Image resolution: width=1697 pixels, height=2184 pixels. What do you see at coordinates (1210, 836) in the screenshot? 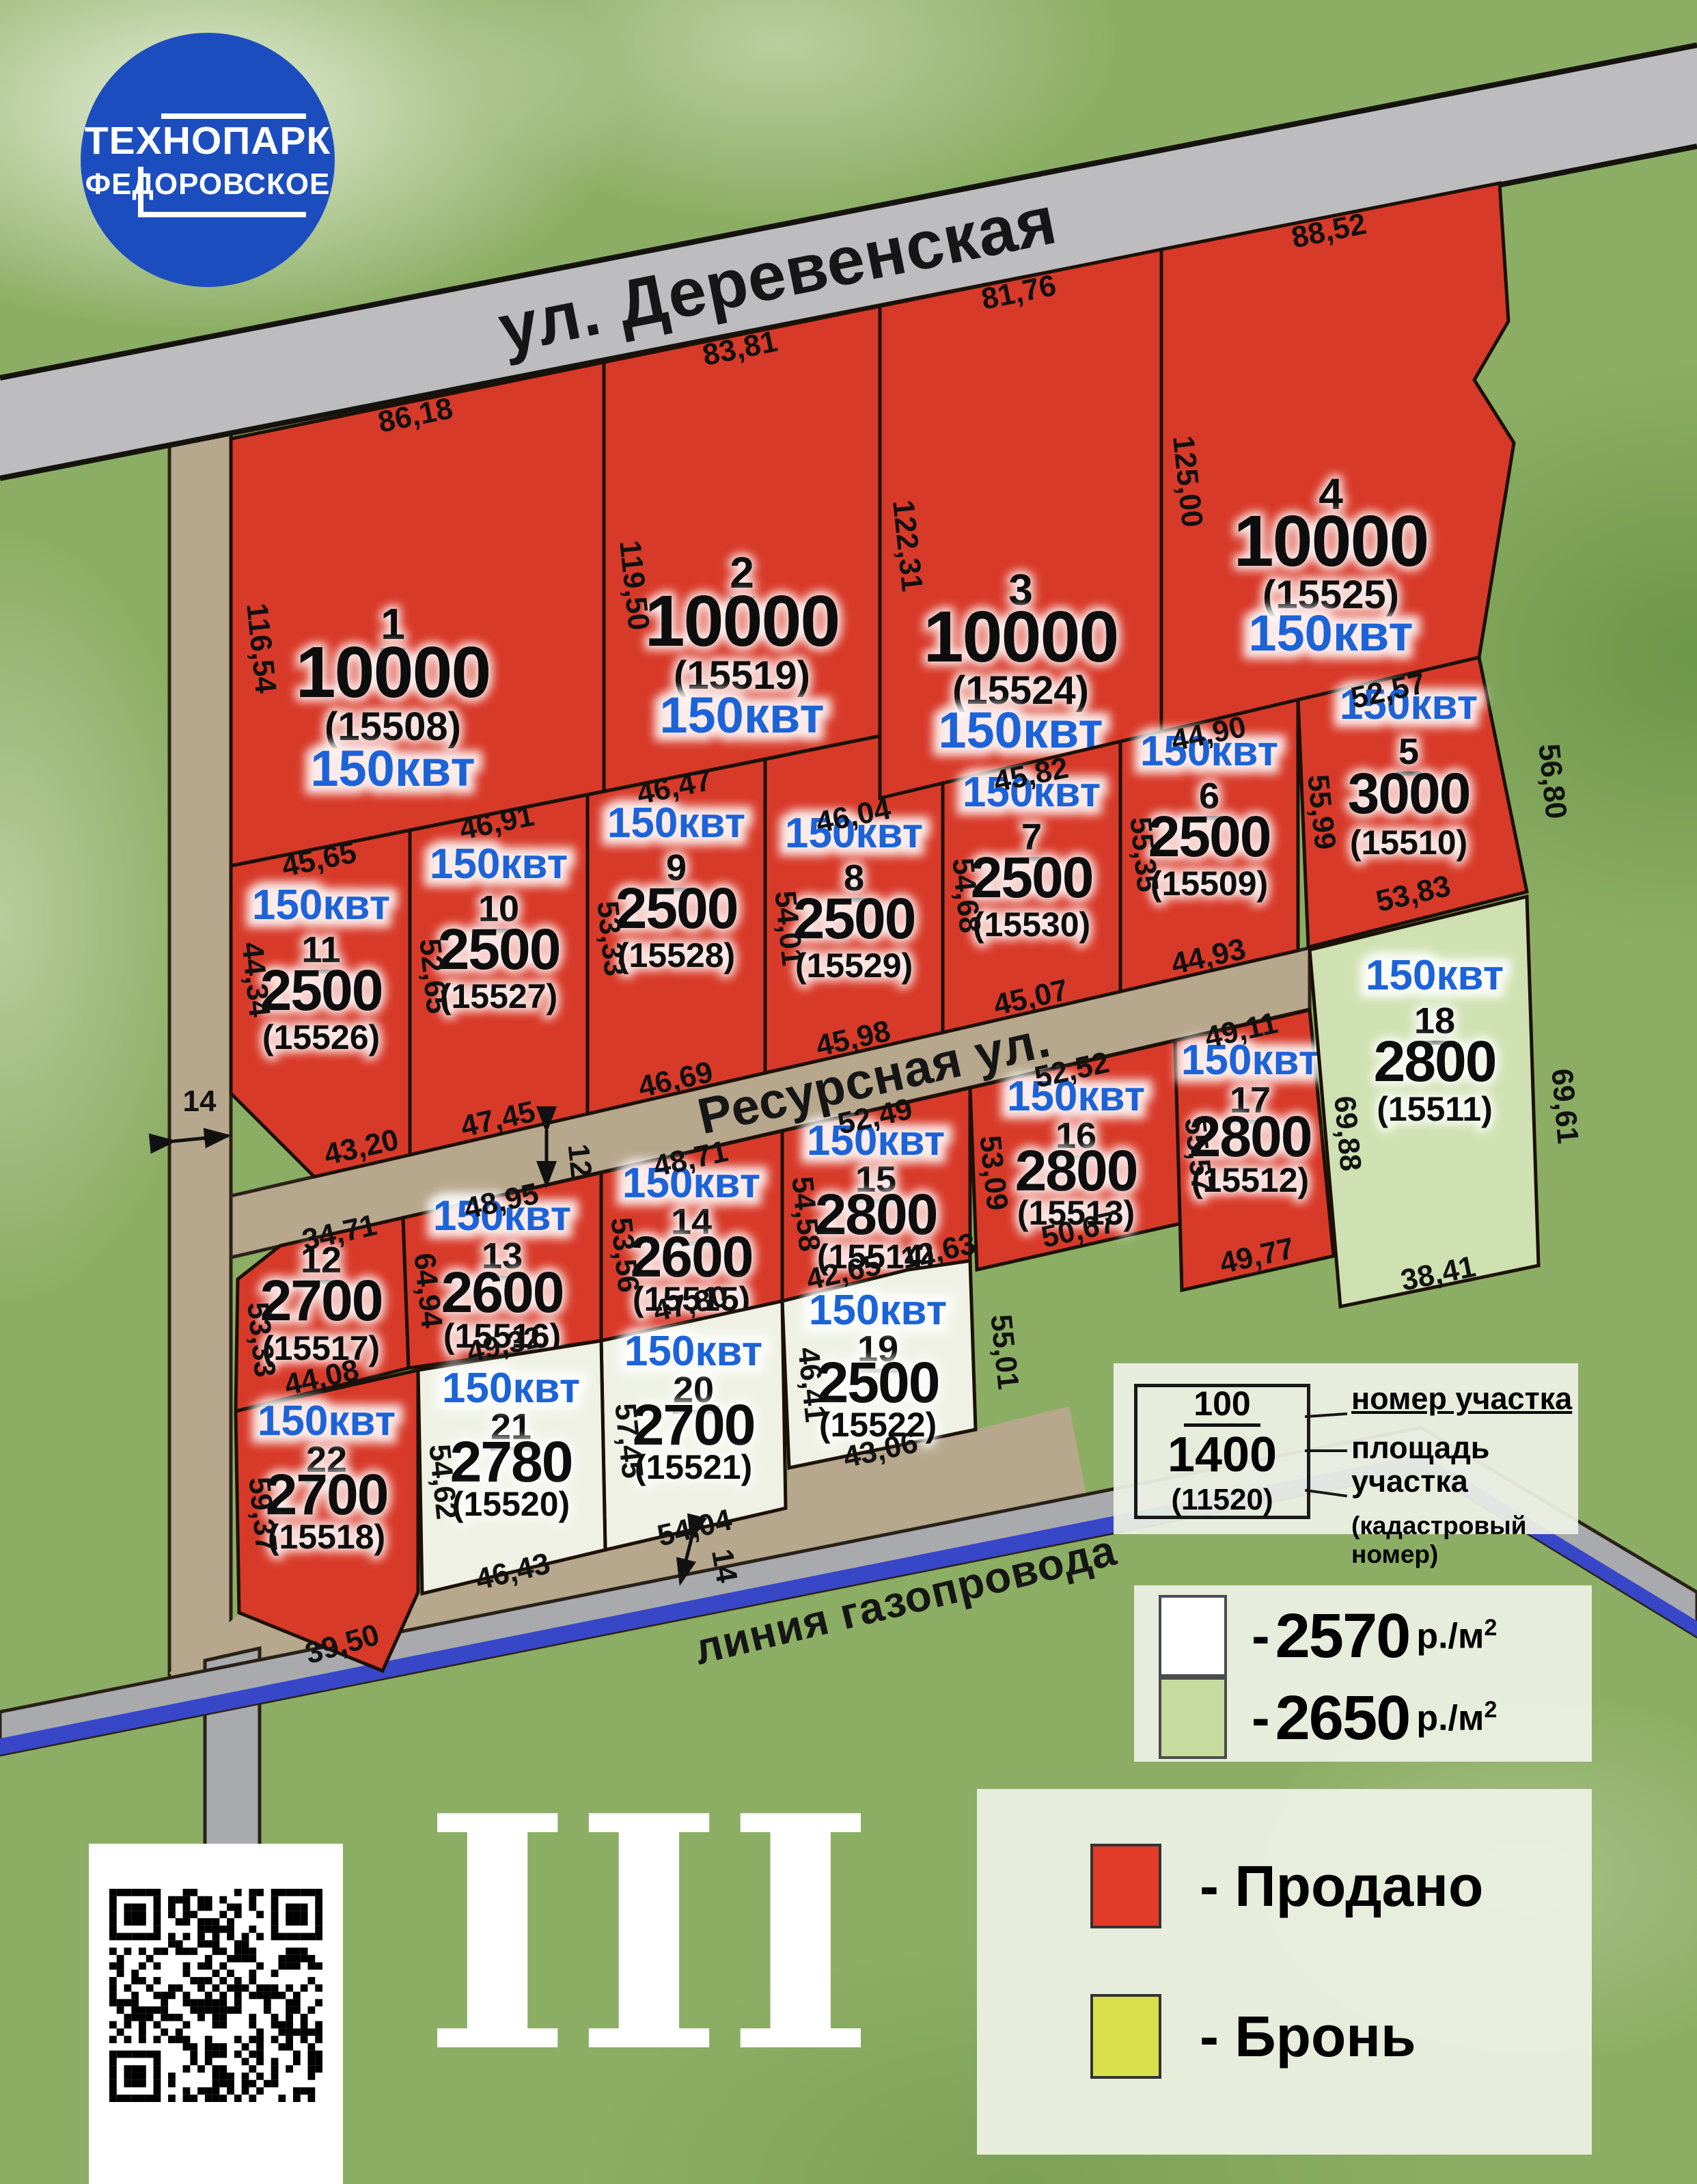
I see `plot-6-area: 2500` at bounding box center [1210, 836].